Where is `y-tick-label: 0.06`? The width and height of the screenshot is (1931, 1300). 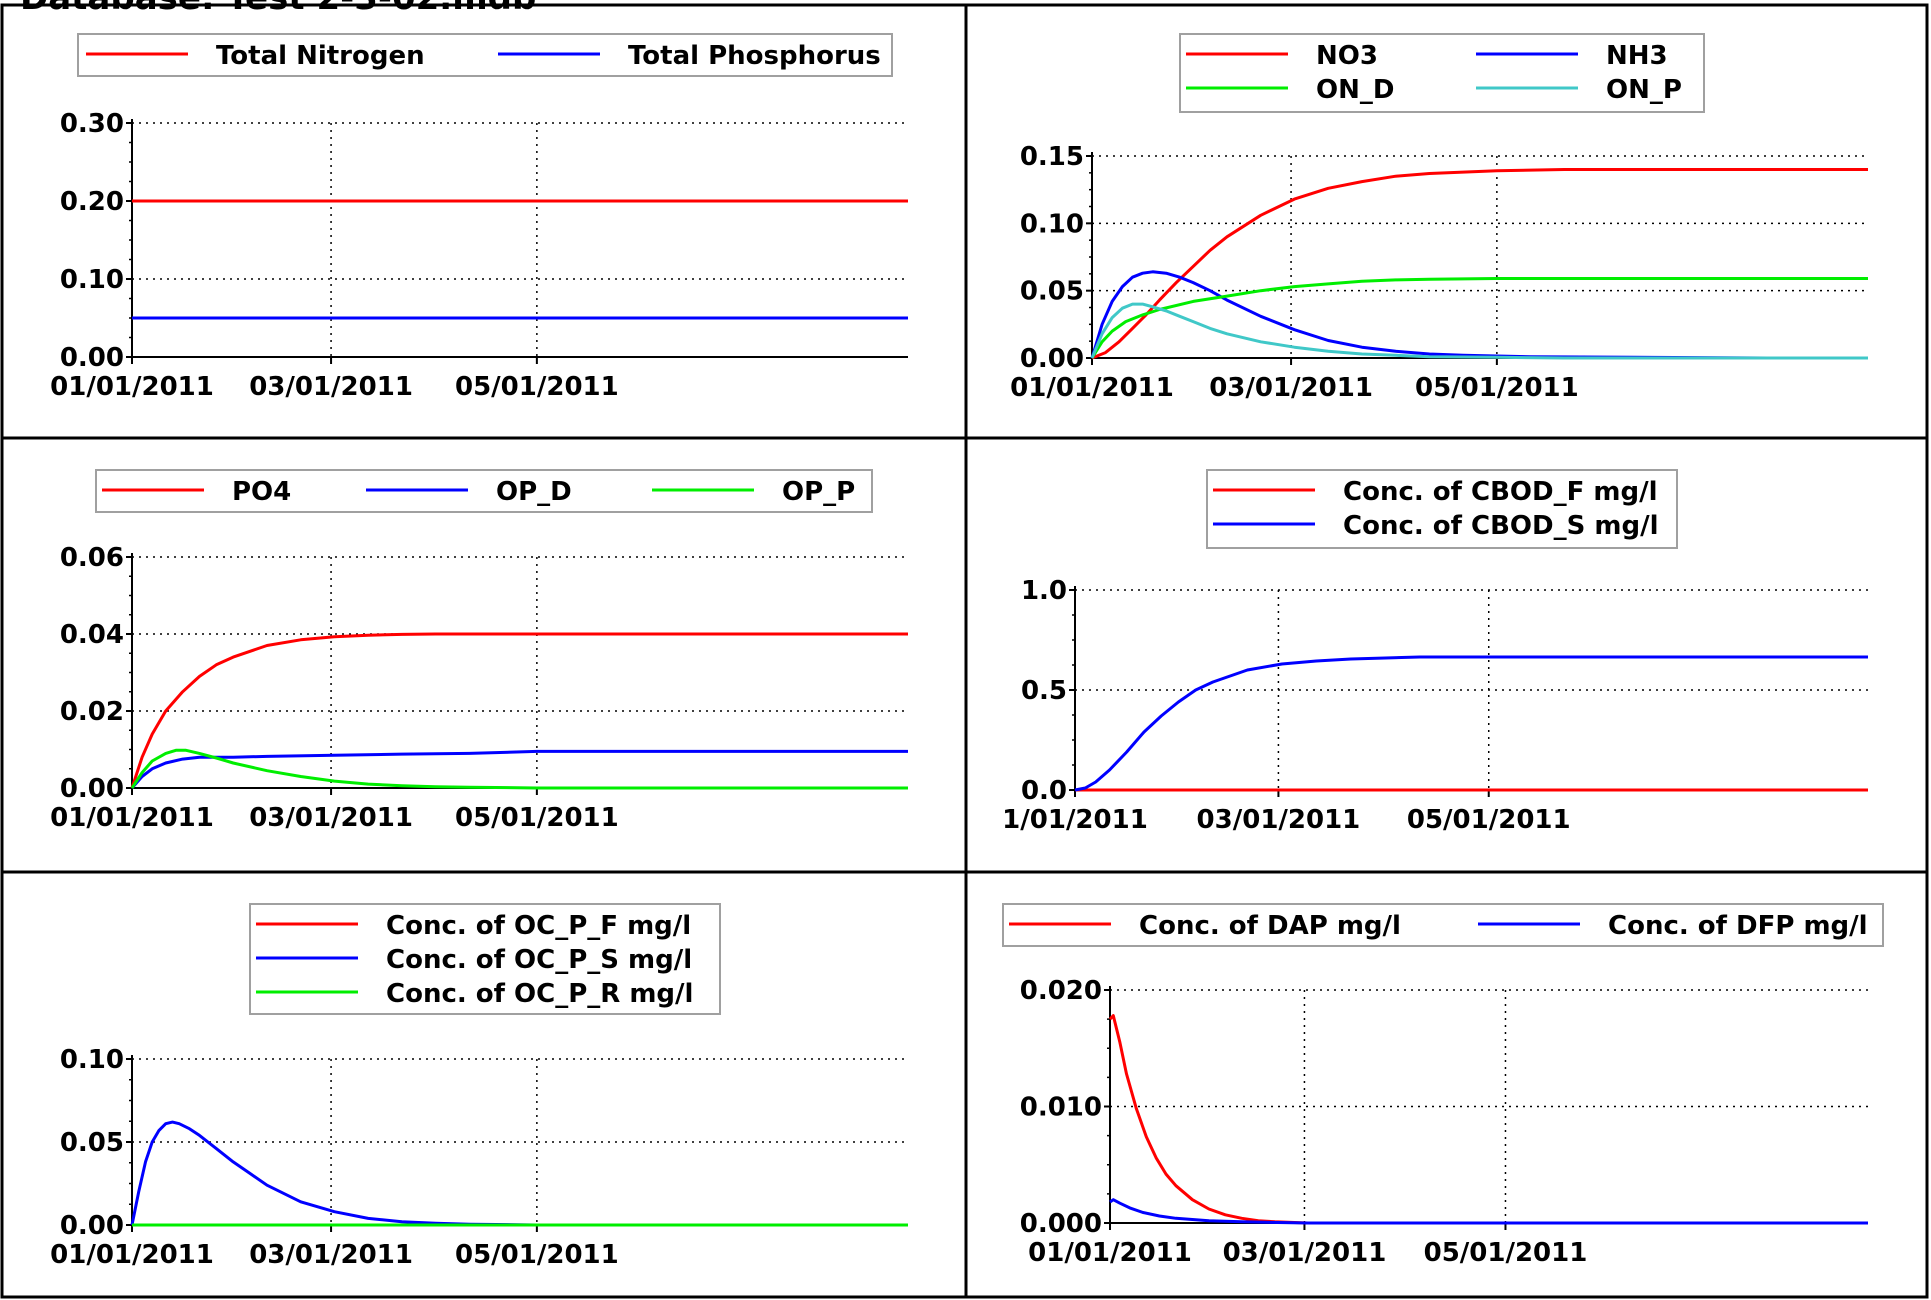 y-tick-label: 0.06 is located at coordinates (92, 558).